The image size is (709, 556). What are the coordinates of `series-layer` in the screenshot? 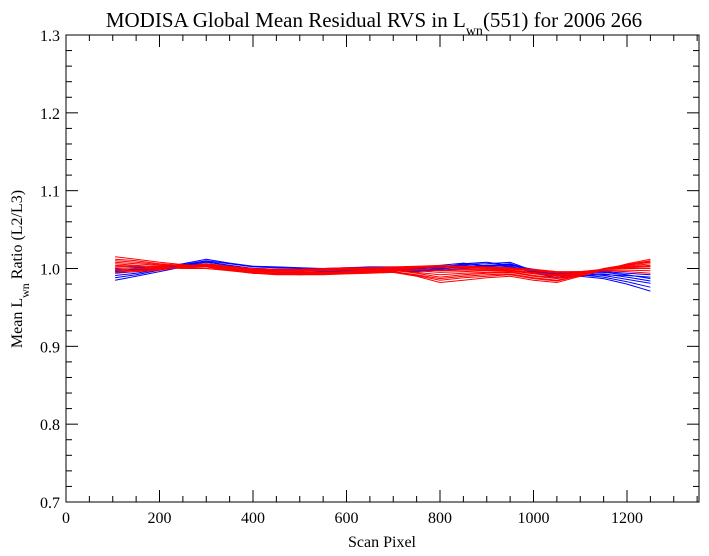 It's located at (383, 274).